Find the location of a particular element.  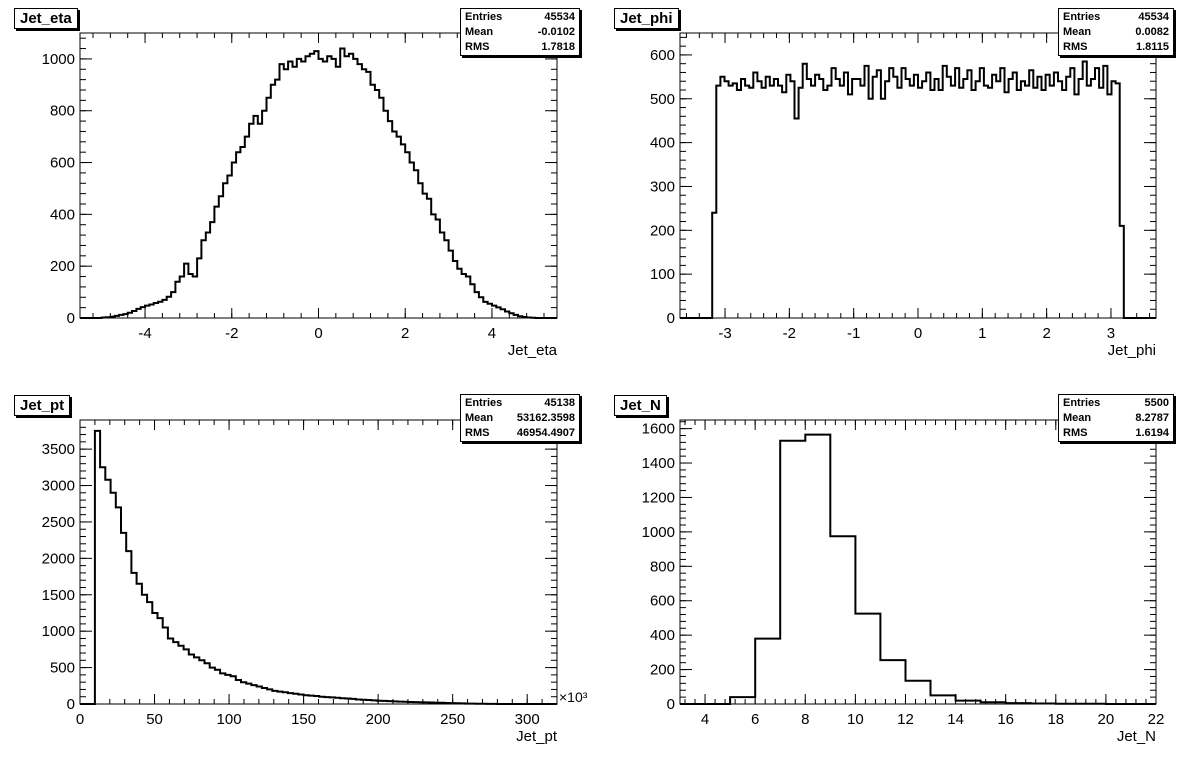

stats-rms-value: 1.8115 is located at coordinates (1152, 47).